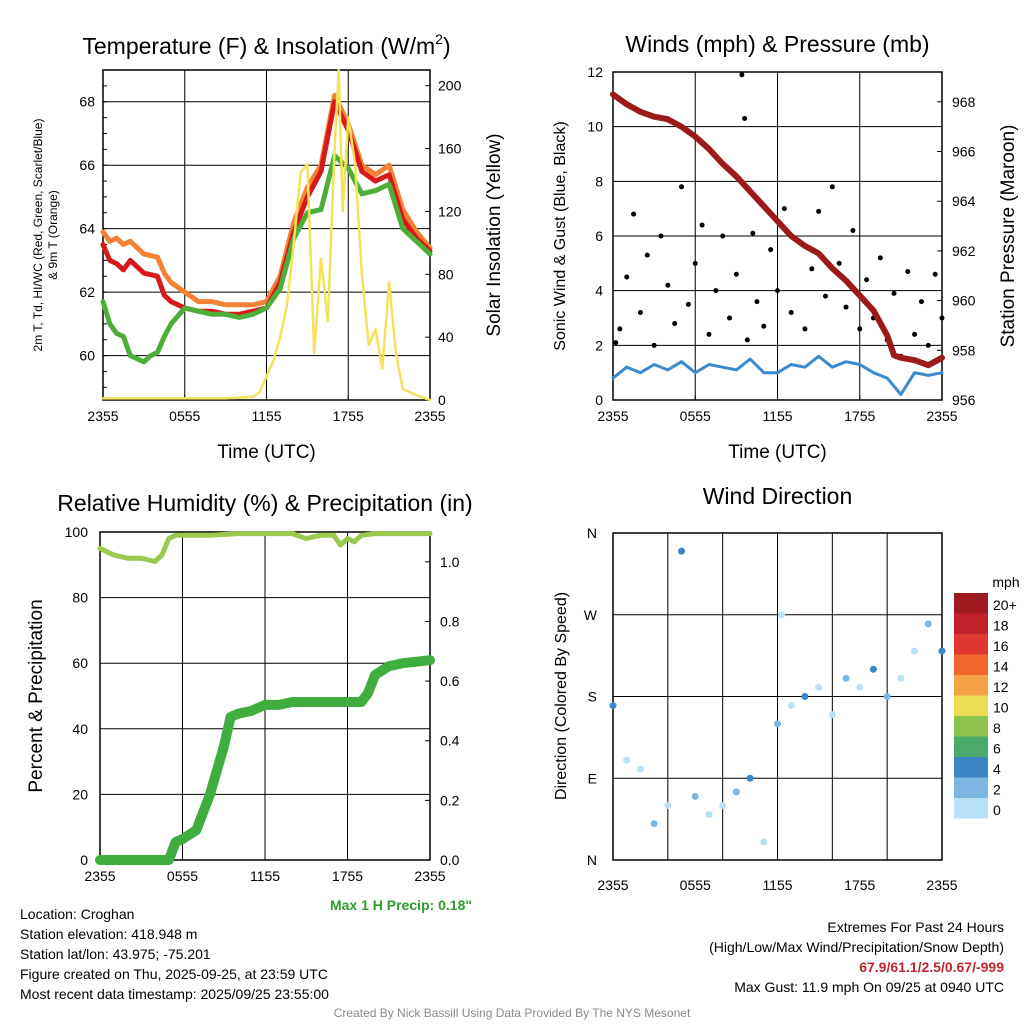 The image size is (1024, 1024). What do you see at coordinates (442, 400) in the screenshot?
I see `y2-tick-label: 0` at bounding box center [442, 400].